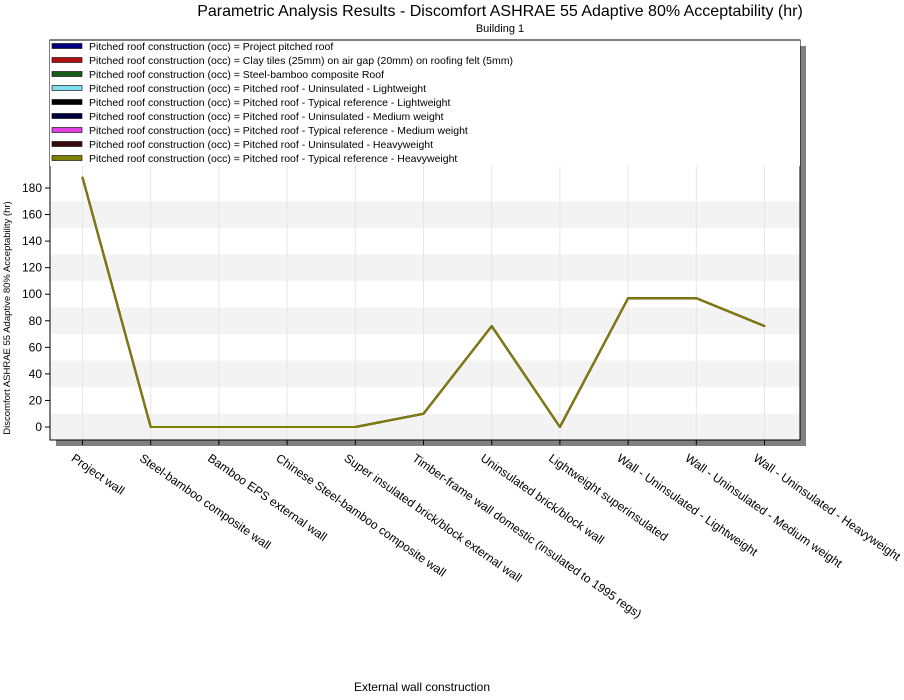  What do you see at coordinates (98, 474) in the screenshot?
I see `x-category-label: Project wall` at bounding box center [98, 474].